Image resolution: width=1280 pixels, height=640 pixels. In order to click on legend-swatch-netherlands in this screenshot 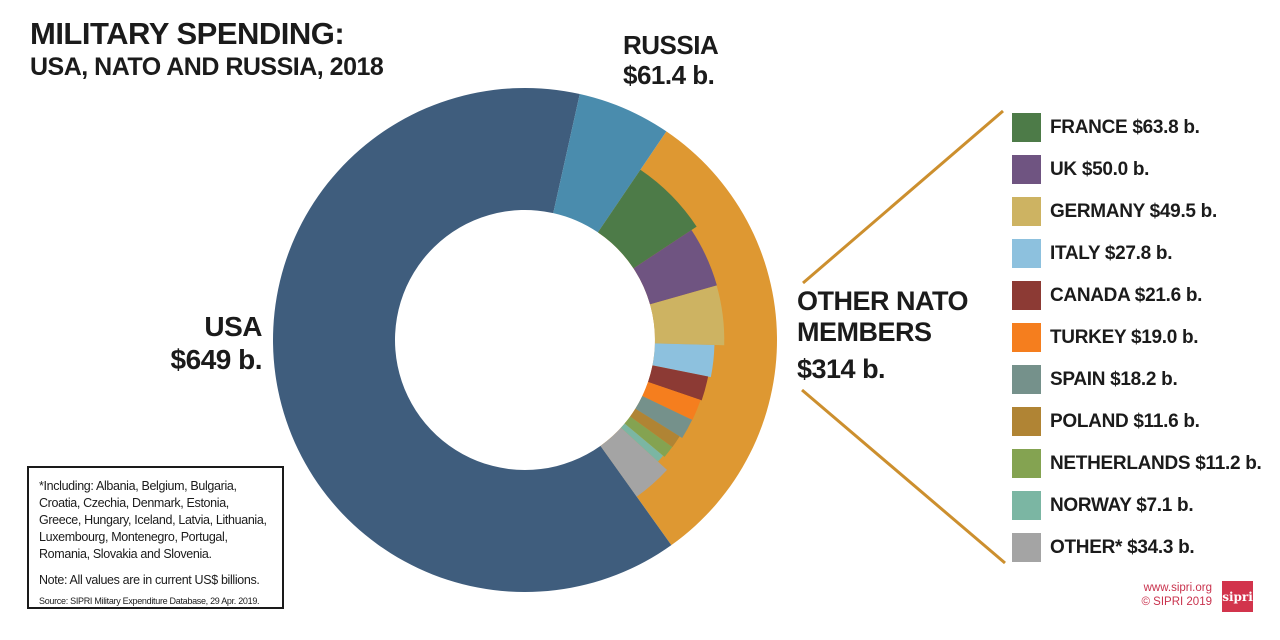, I will do `click(1026, 463)`.